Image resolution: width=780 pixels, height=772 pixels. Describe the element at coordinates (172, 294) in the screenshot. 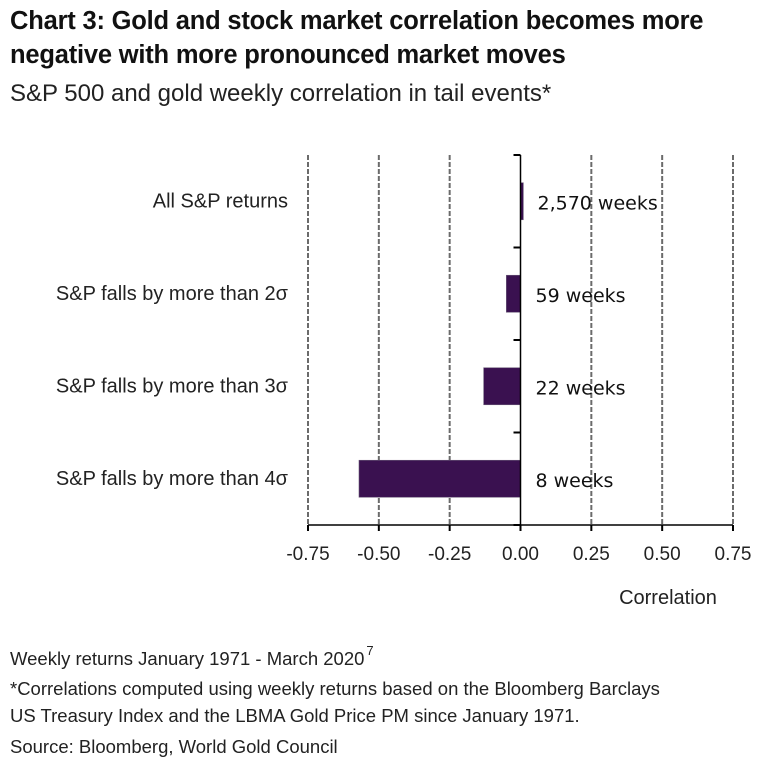

I see `category-label: S&P falls by more than 2σ` at that location.